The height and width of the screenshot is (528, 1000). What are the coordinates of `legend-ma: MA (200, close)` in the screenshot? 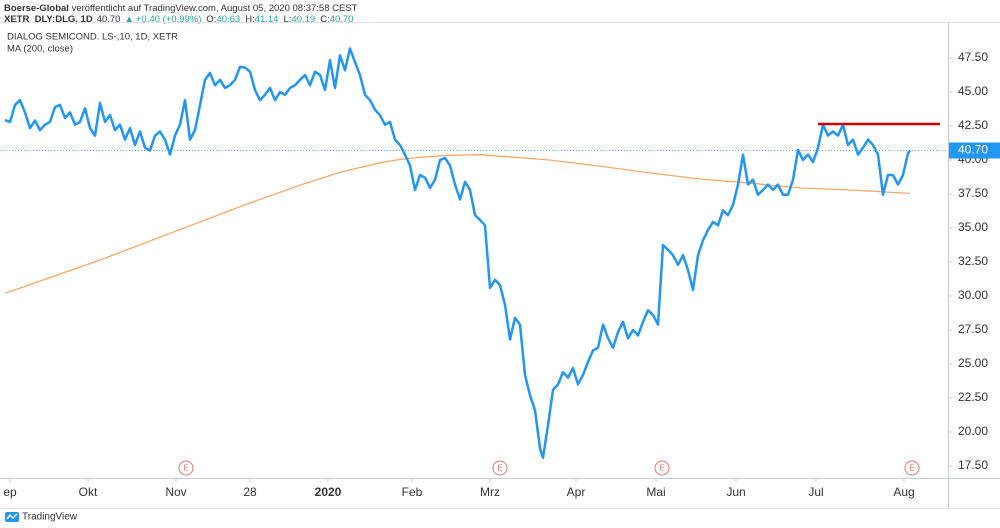 It's located at (40, 49).